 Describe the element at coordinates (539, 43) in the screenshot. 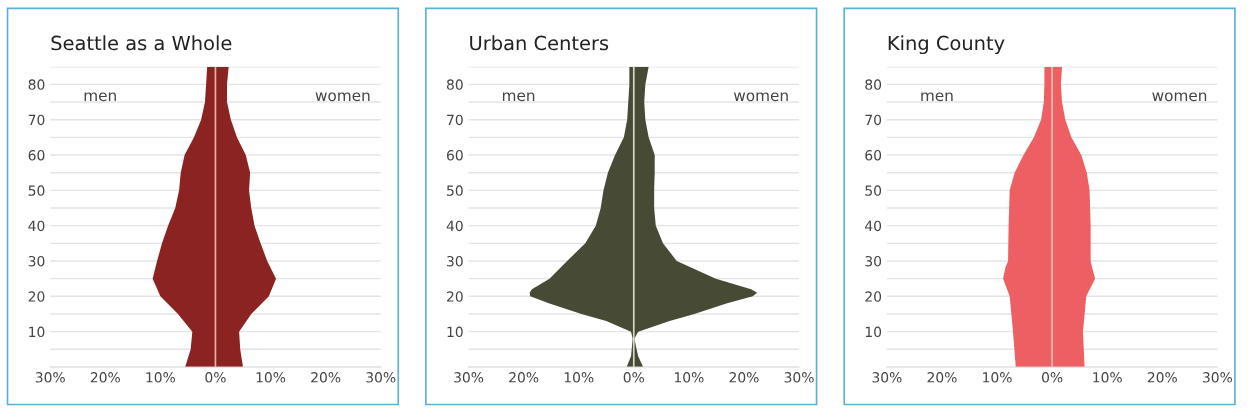

I see `chart-title: Urban Centers` at that location.